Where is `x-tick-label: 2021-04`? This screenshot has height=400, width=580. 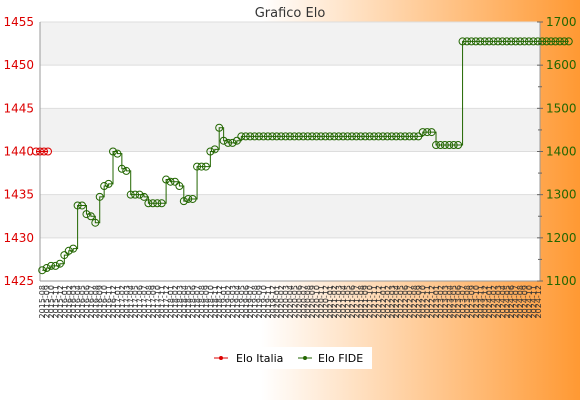 x-tick-label: 2021-04 is located at coordinates (343, 301).